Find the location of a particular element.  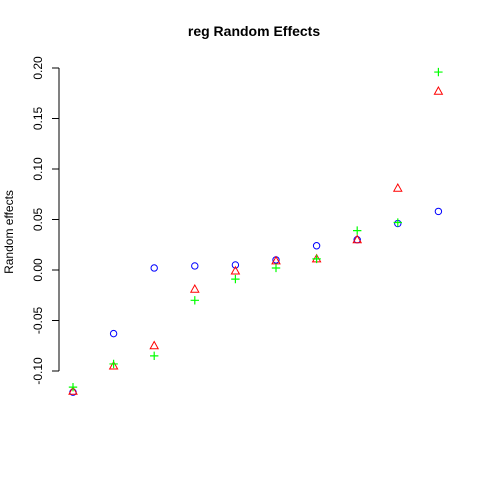

chart-title: reg Random Effects is located at coordinates (254, 31).